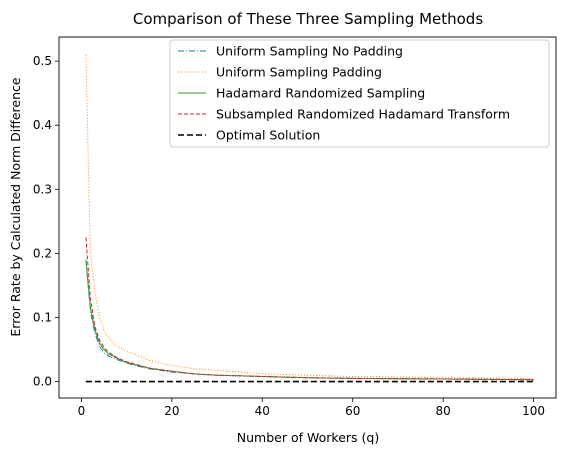 This screenshot has width=567, height=455. What do you see at coordinates (320, 93) in the screenshot?
I see `legend-label: Hadamard Randomized Sampling` at bounding box center [320, 93].